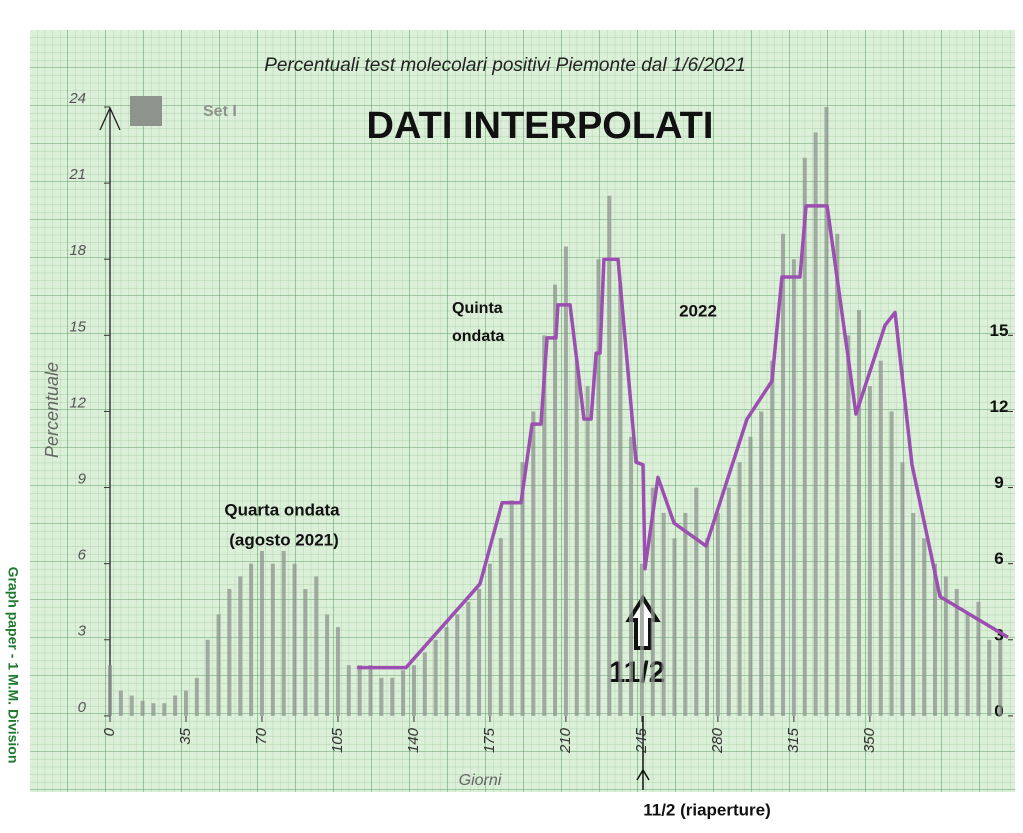 The image size is (1023, 833). Describe the element at coordinates (540, 126) in the screenshot. I see `annotation: DATI INTERPOLATI` at that location.